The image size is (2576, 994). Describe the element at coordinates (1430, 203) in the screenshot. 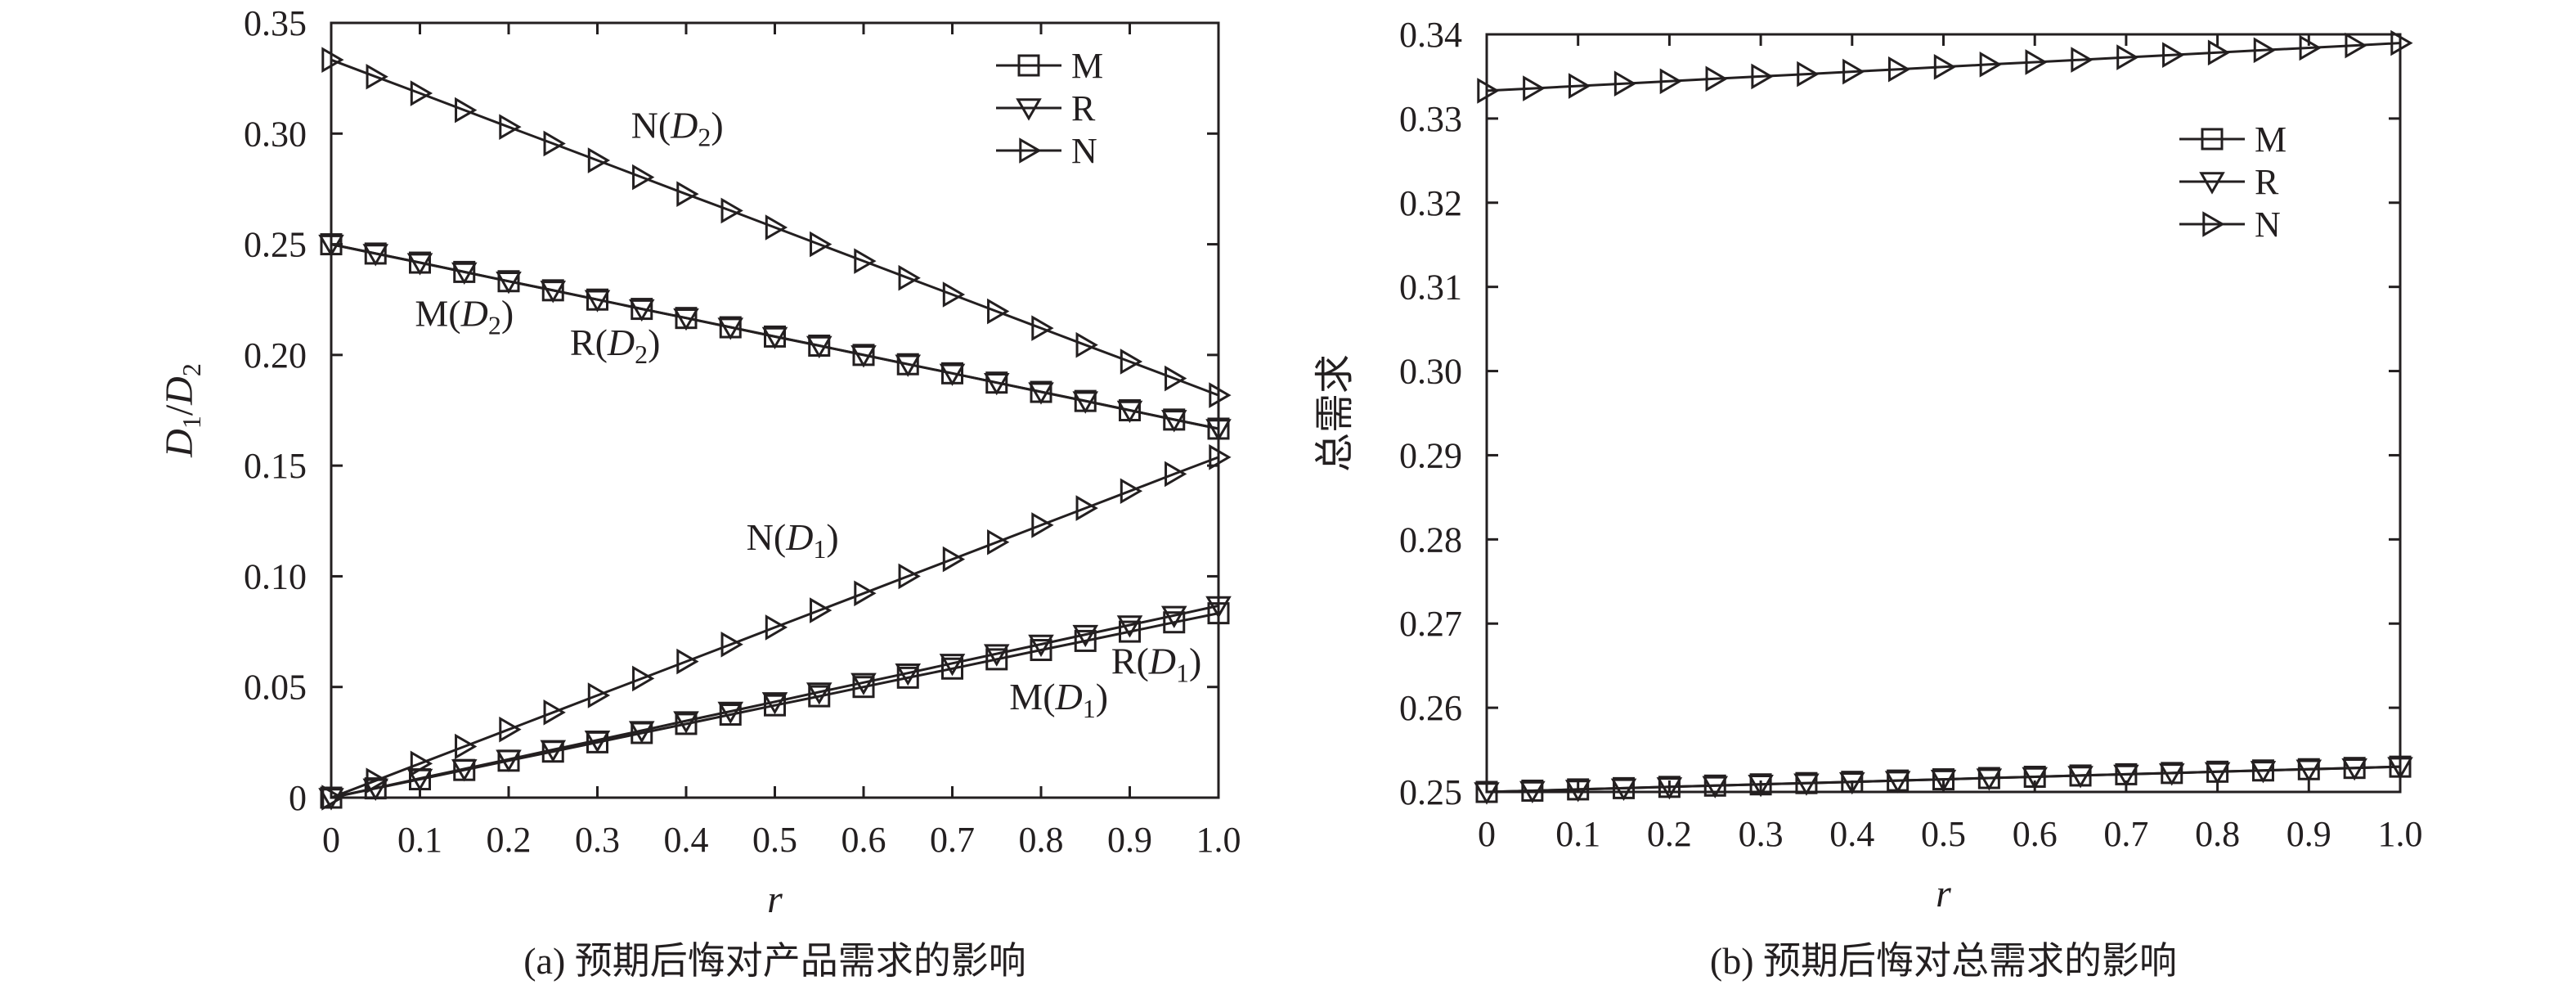

I see `y-tick-label: 0.32` at that location.